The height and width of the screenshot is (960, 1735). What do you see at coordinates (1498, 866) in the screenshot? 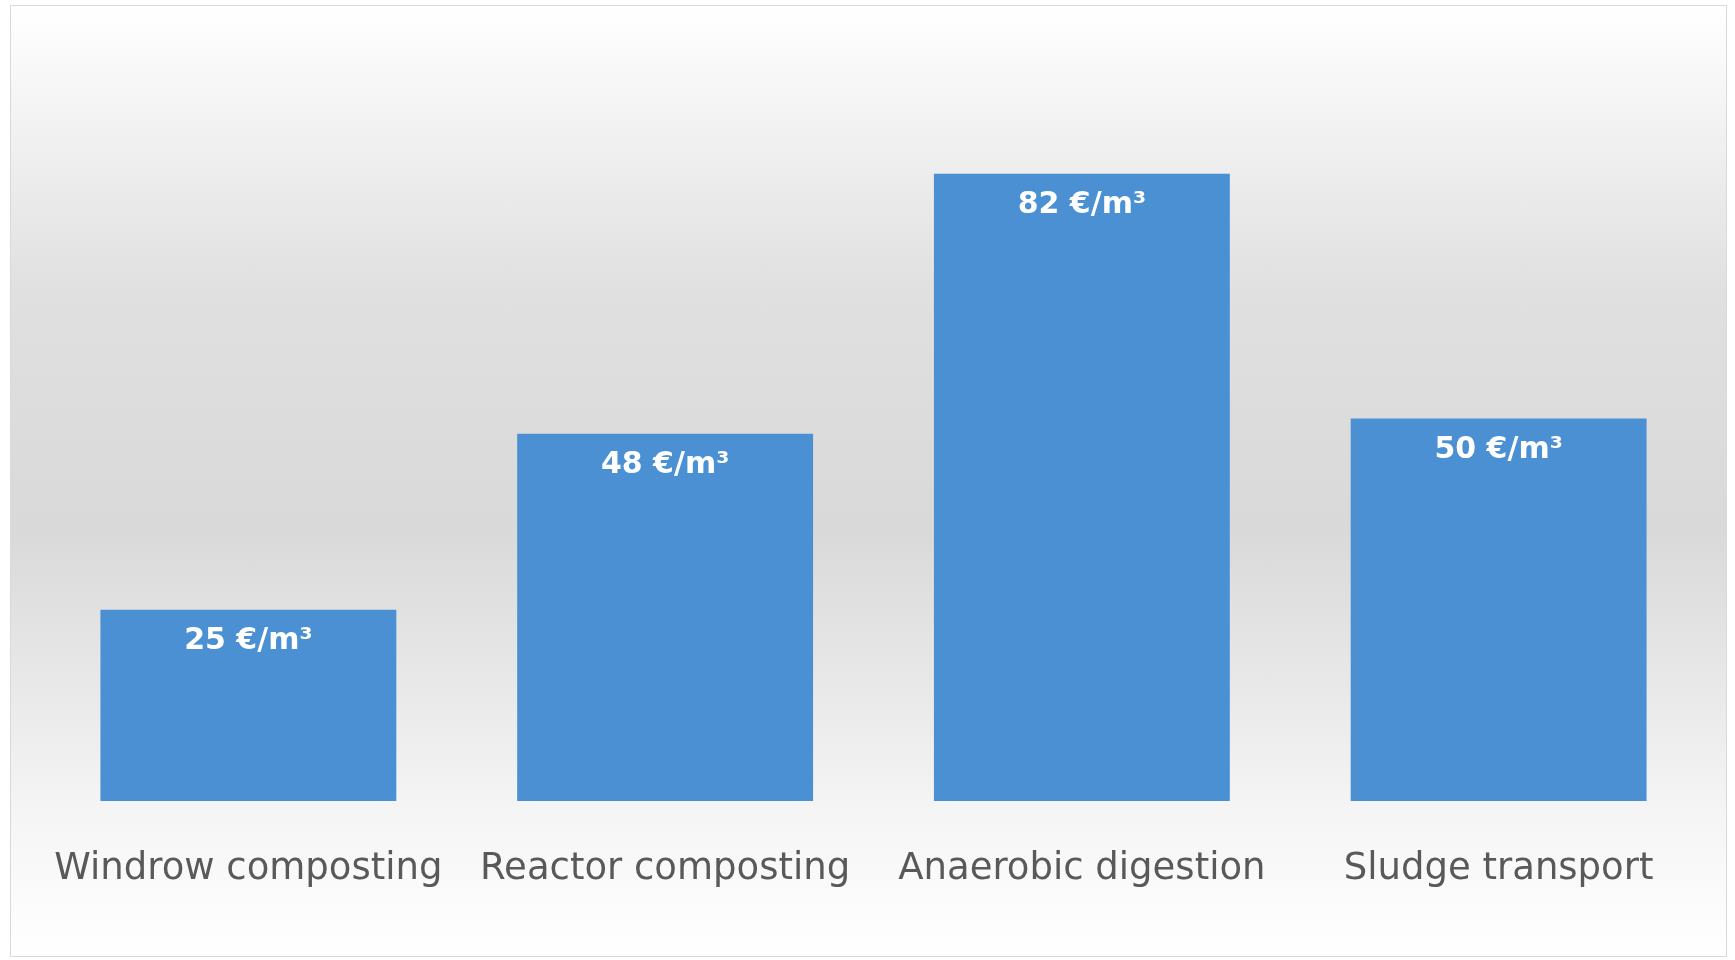
I see `x-tick-label: Sludge transport` at bounding box center [1498, 866].